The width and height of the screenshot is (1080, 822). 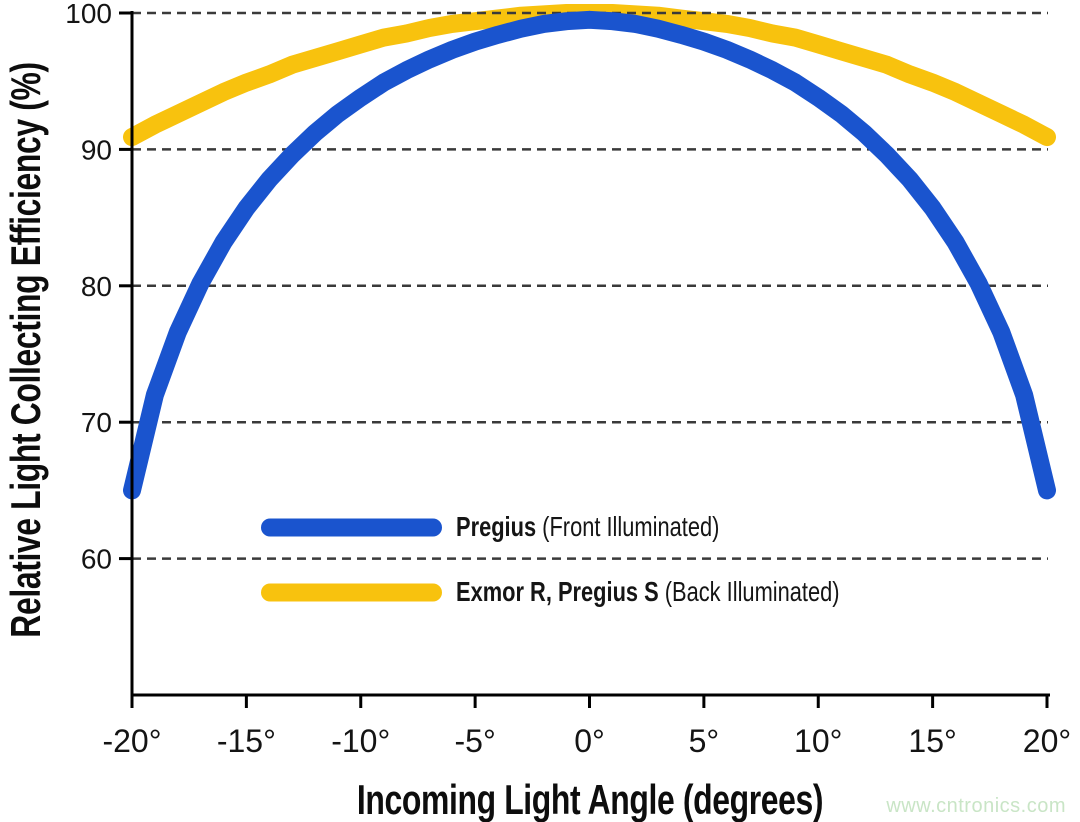 What do you see at coordinates (131, 741) in the screenshot?
I see `x-tick-label--20: -20°` at bounding box center [131, 741].